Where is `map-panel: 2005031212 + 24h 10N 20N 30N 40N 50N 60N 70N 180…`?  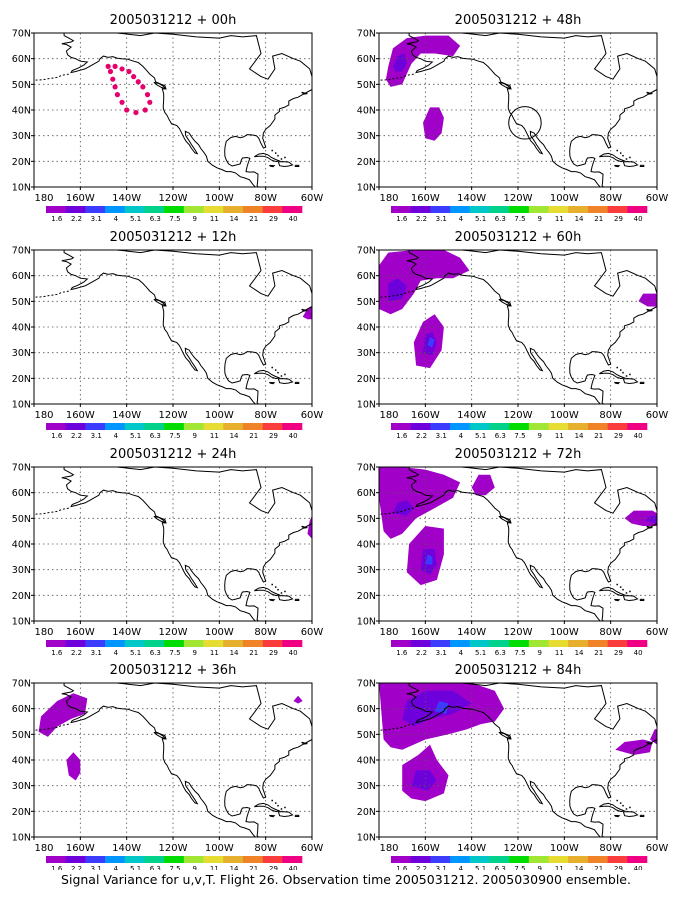
map-panel: 2005031212 + 24h 10N 20N 30N 40N 50N 60N 70N 180… is located at coordinates (168, 552).